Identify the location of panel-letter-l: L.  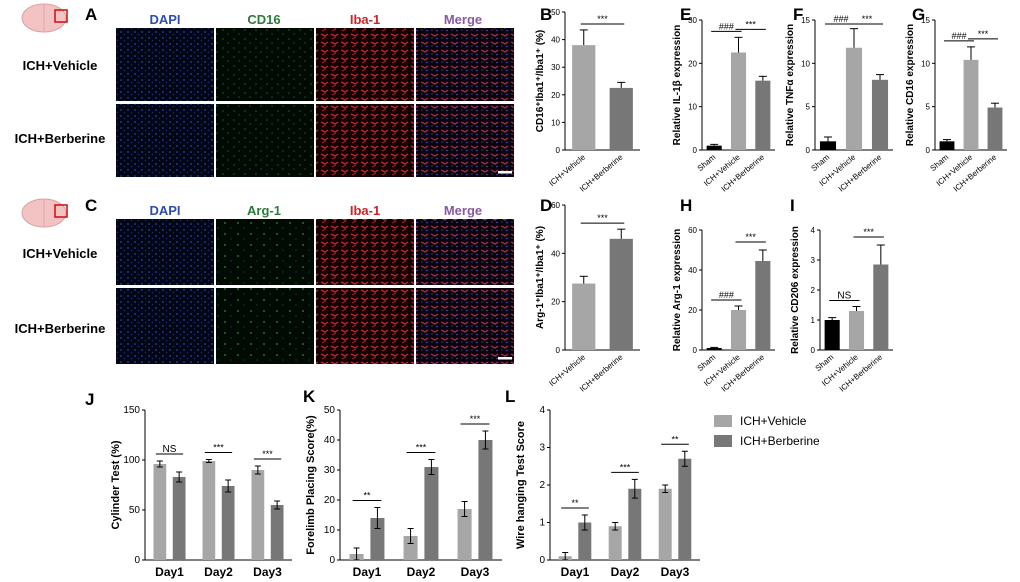
(510, 396).